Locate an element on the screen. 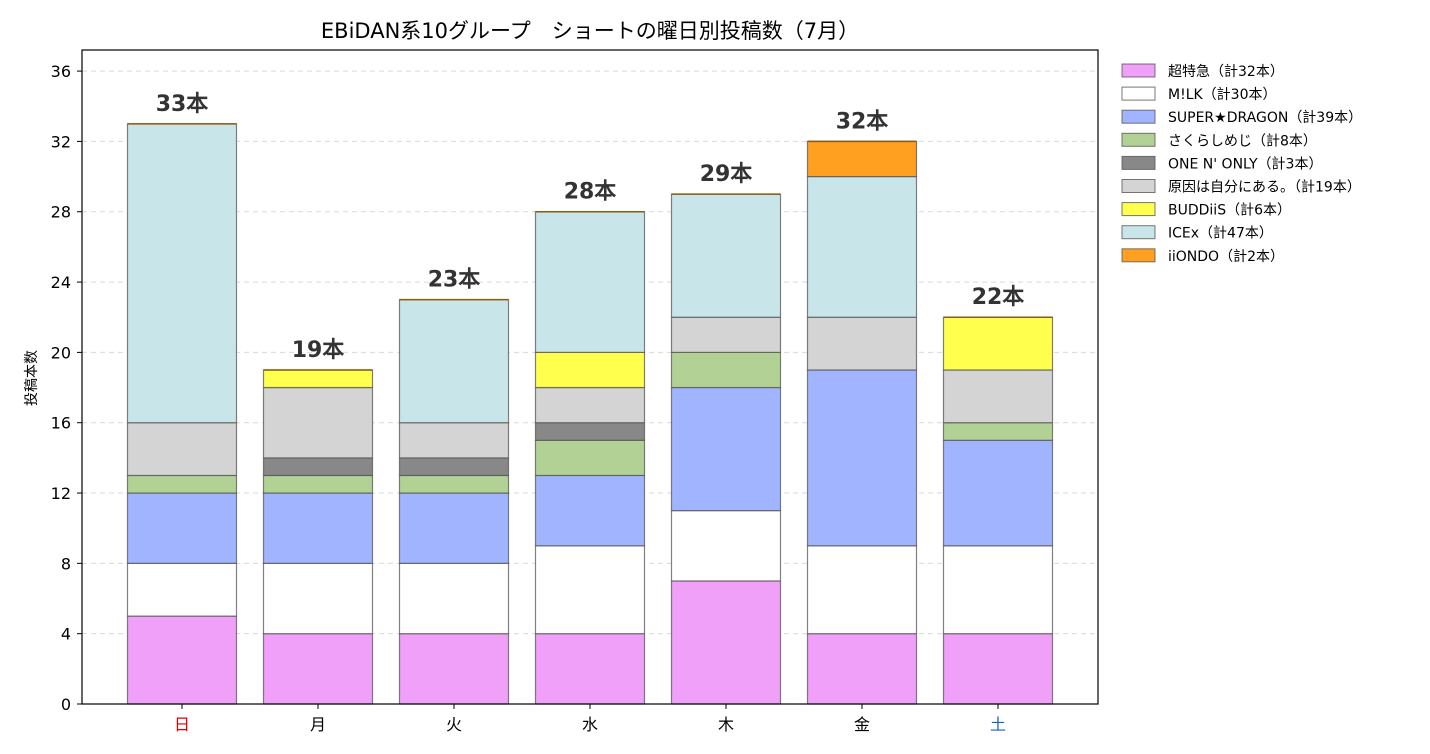 The width and height of the screenshot is (1430, 754). x-tick-label: 土 is located at coordinates (998, 724).